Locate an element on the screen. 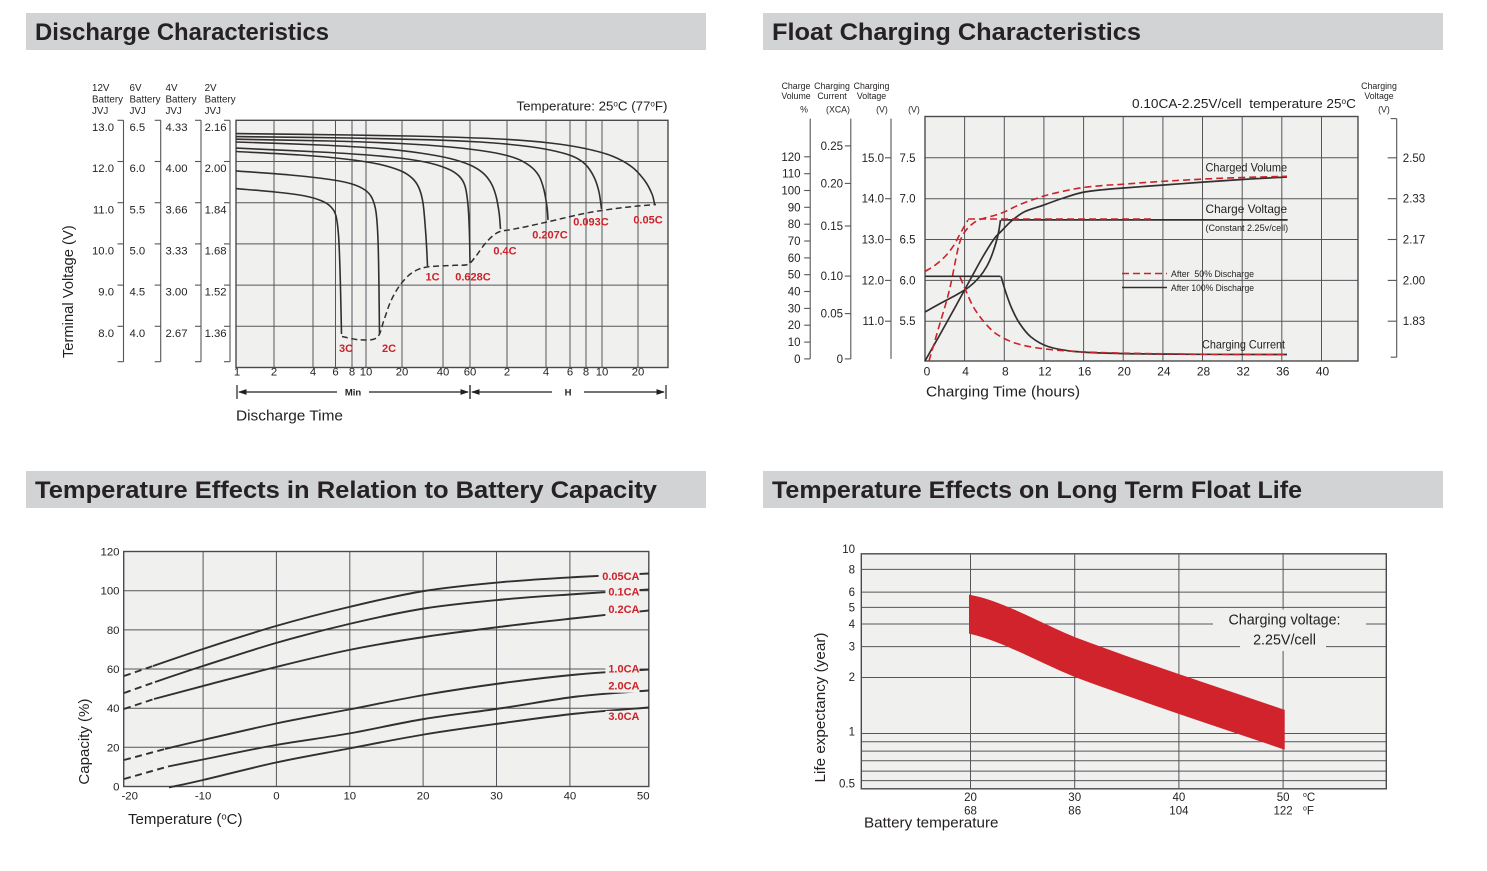 The width and height of the screenshot is (1487, 871). svg-text: Battery temperature is located at coordinates (931, 824).